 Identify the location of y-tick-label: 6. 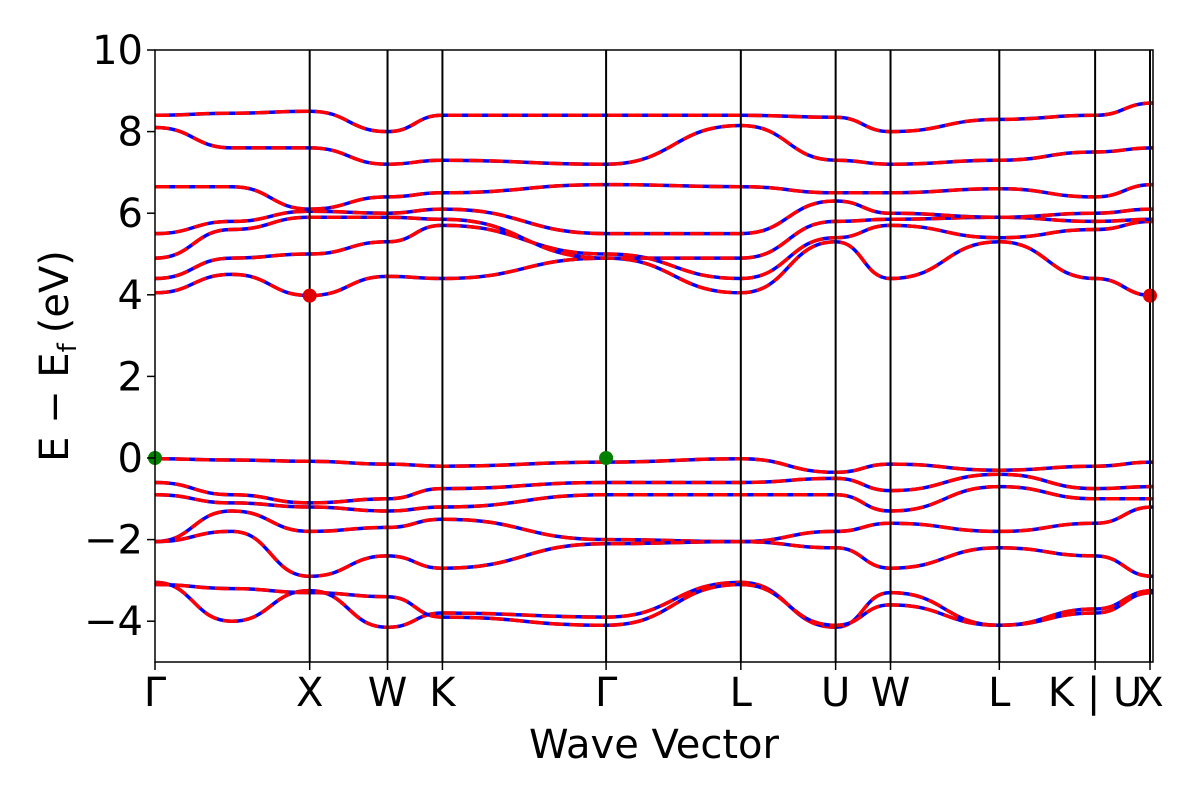
(130, 214).